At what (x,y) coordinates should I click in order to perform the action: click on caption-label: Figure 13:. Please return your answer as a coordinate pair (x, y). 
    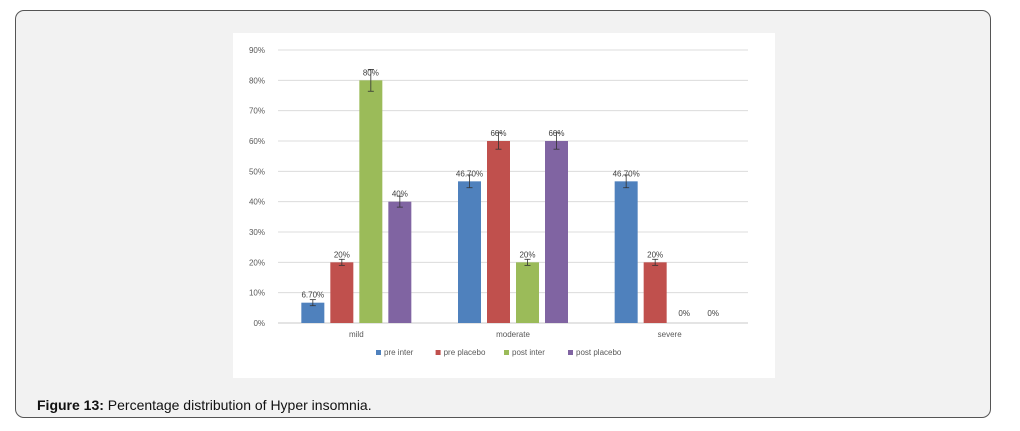
    Looking at the image, I should click on (70, 405).